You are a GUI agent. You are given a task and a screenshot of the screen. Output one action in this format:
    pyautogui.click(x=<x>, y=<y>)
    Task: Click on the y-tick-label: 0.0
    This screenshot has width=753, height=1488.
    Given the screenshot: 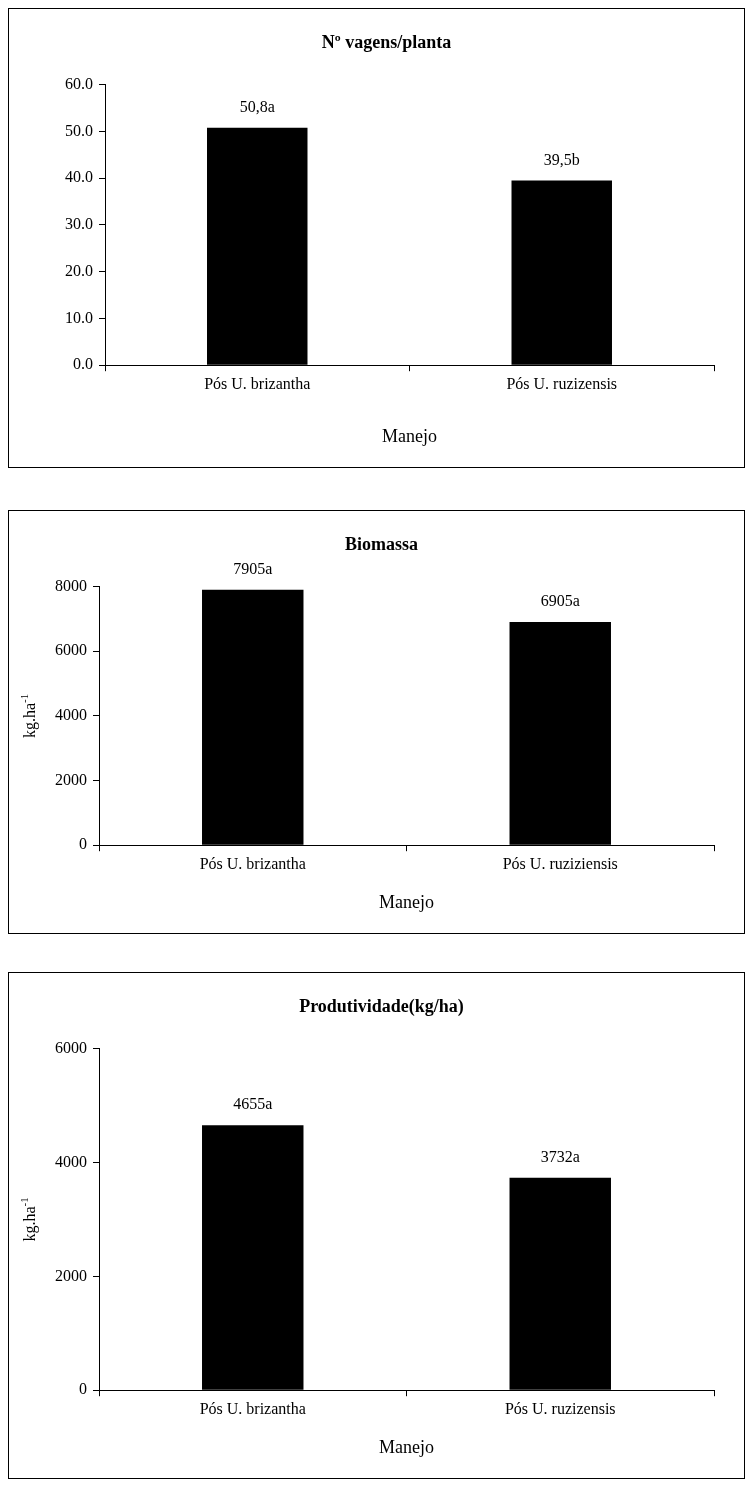 What is the action you would take?
    pyautogui.click(x=83, y=364)
    